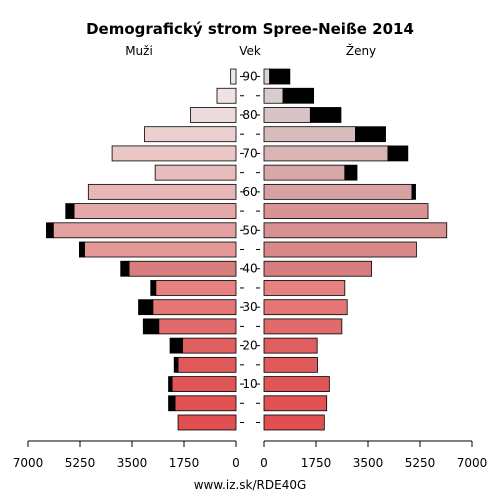 The width and height of the screenshot is (500, 500). I want to click on x-tick-label-right: 3500, so click(368, 463).